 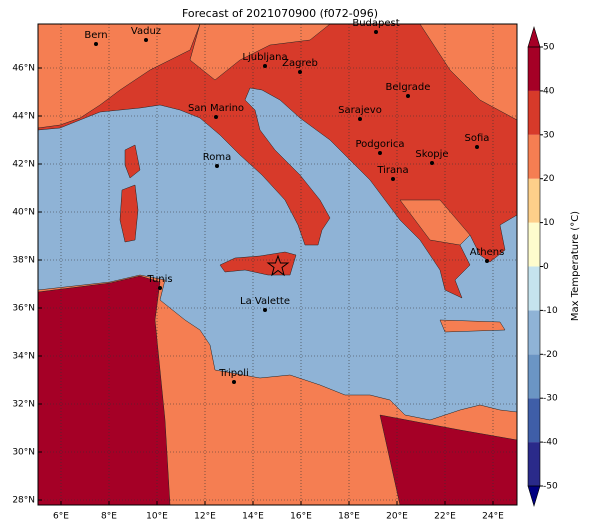 What do you see at coordinates (550, 355) in the screenshot?
I see `colorbar-tick-label: -20` at bounding box center [550, 355].